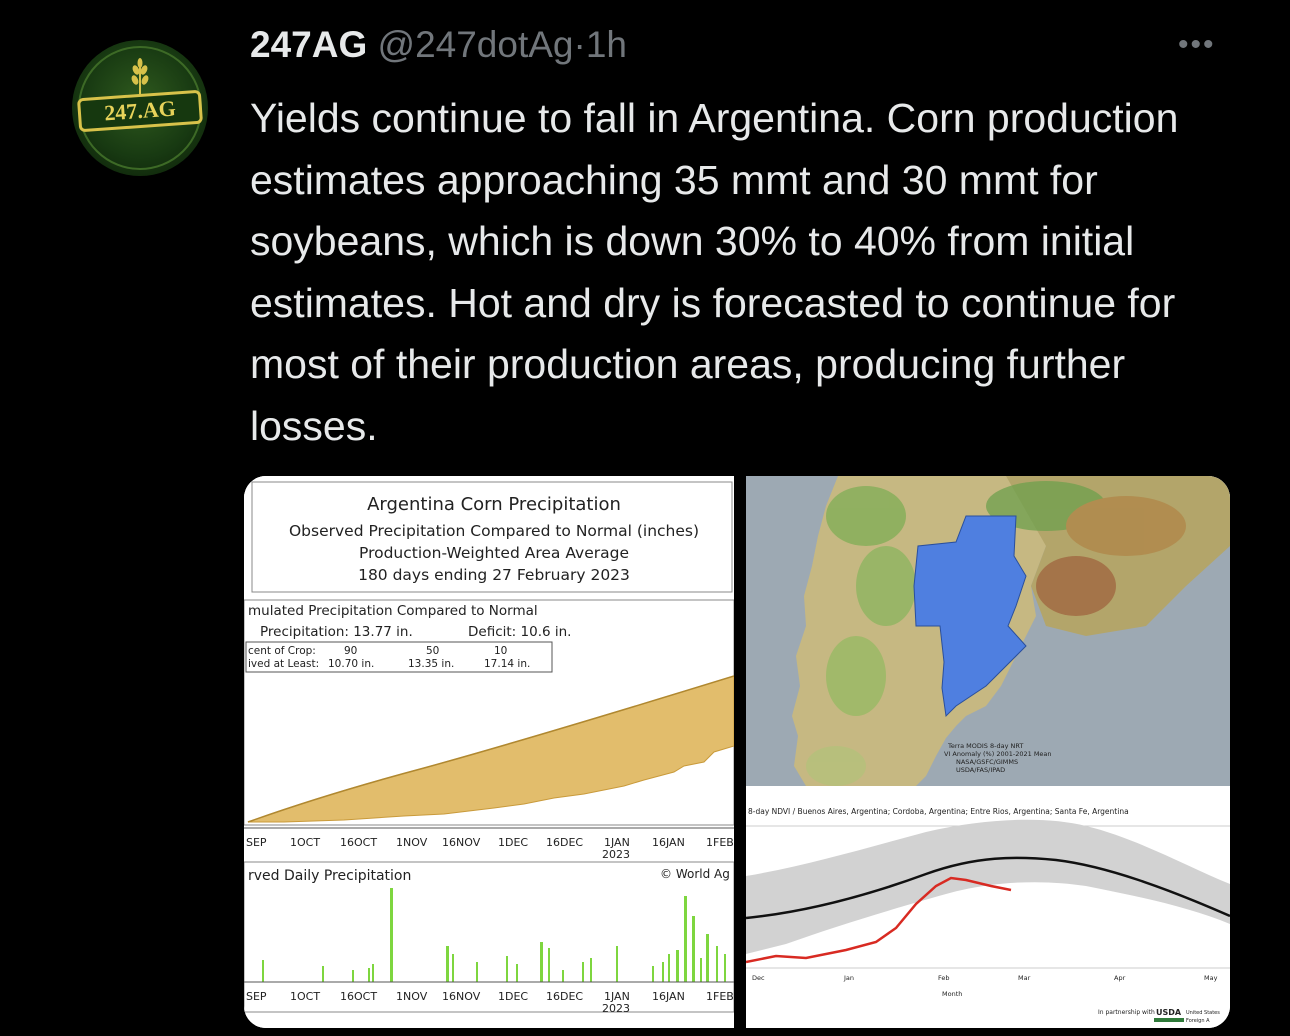  Describe the element at coordinates (494, 935) in the screenshot. I see `daily-bars` at that location.